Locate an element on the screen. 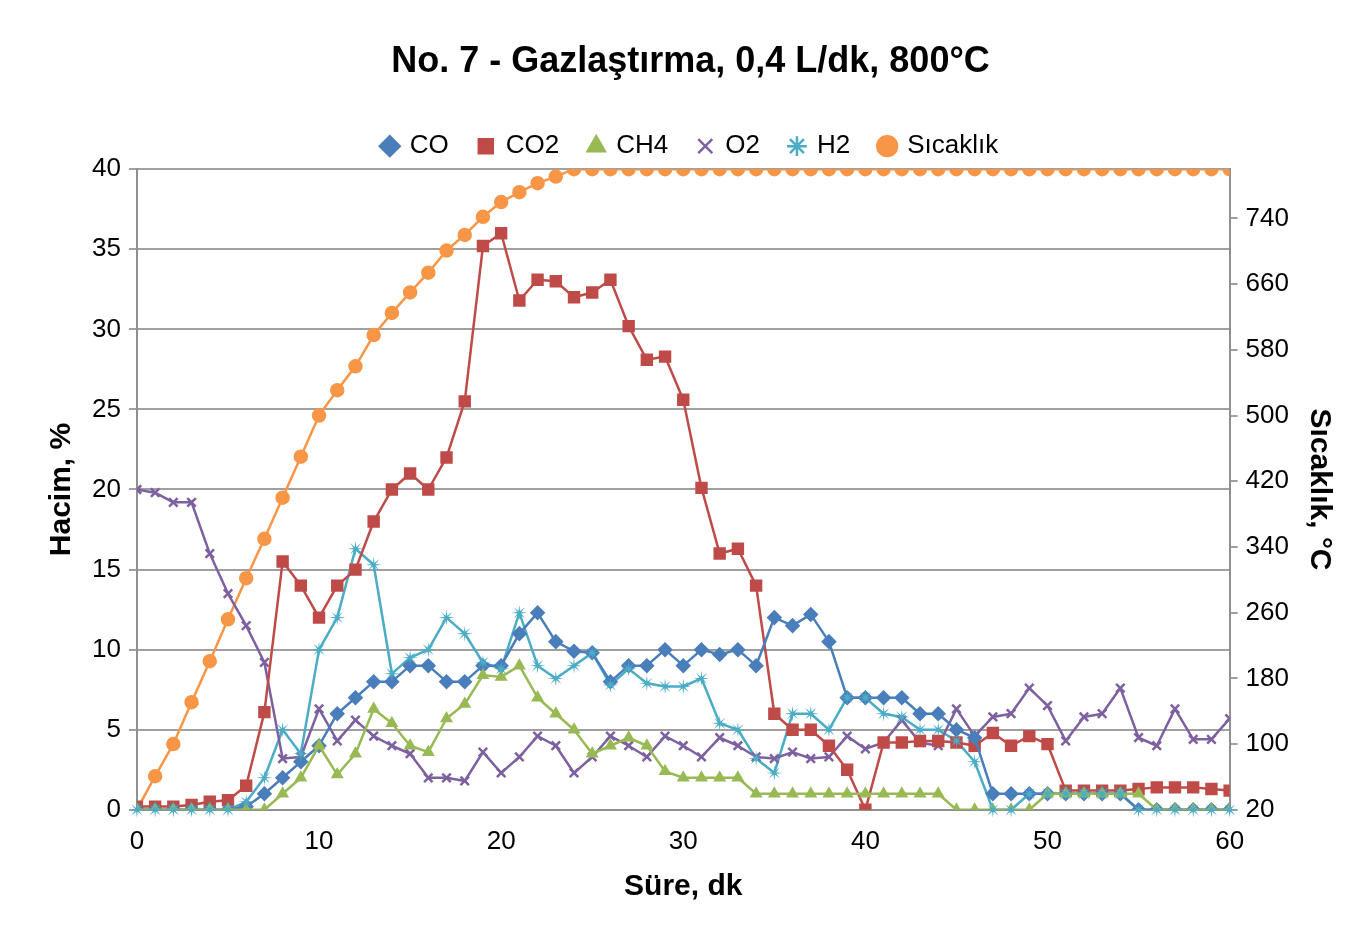 Image resolution: width=1371 pixels, height=929 pixels. x-tick-label: 20 is located at coordinates (501, 839).